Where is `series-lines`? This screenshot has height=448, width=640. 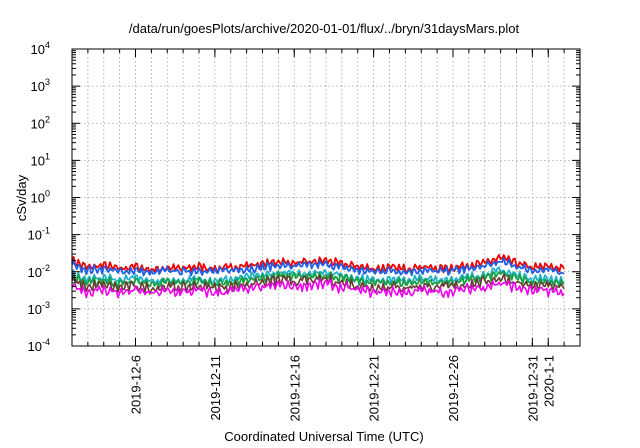
series-lines is located at coordinates (318, 276).